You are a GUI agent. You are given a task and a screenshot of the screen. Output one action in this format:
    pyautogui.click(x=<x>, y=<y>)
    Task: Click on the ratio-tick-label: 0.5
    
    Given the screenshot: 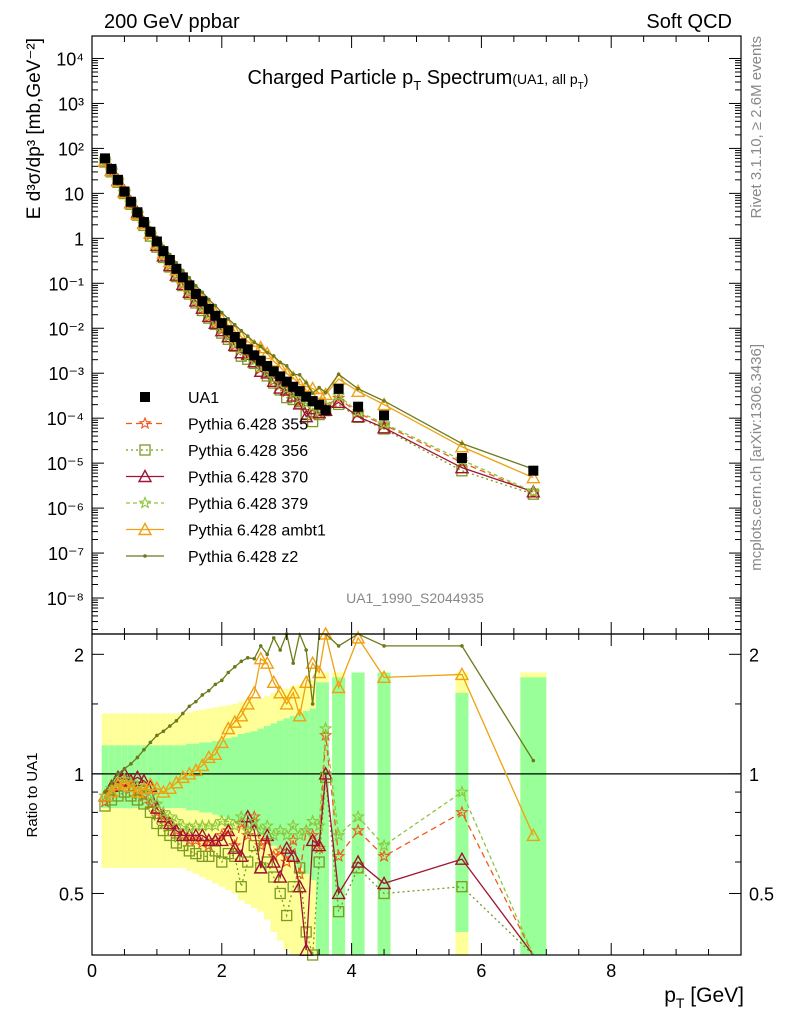 What is the action you would take?
    pyautogui.click(x=71, y=894)
    